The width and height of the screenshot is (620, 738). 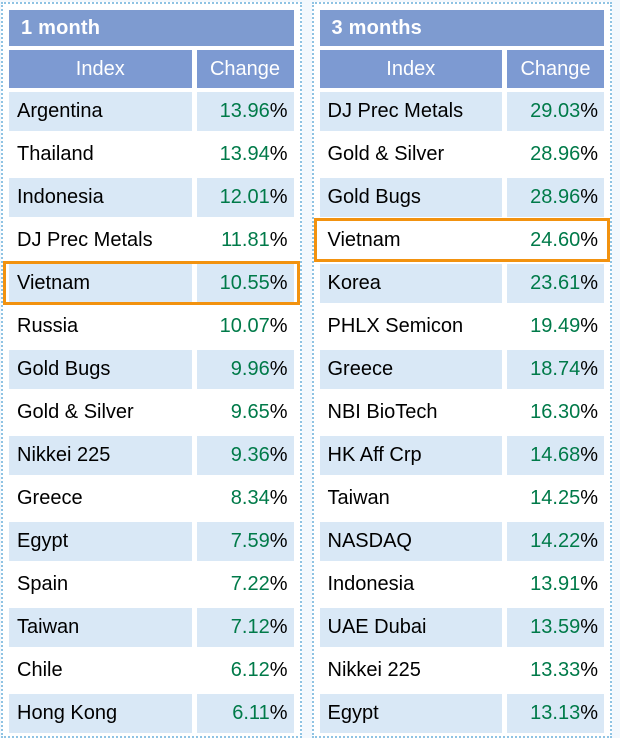 I want to click on change-cell: 23.61%, so click(x=555, y=283).